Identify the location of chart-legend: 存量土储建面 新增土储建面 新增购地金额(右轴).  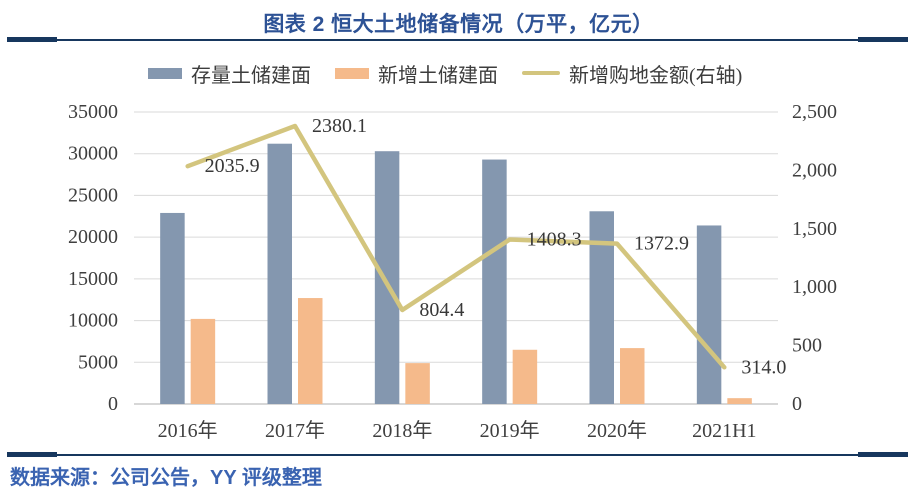
(445, 73).